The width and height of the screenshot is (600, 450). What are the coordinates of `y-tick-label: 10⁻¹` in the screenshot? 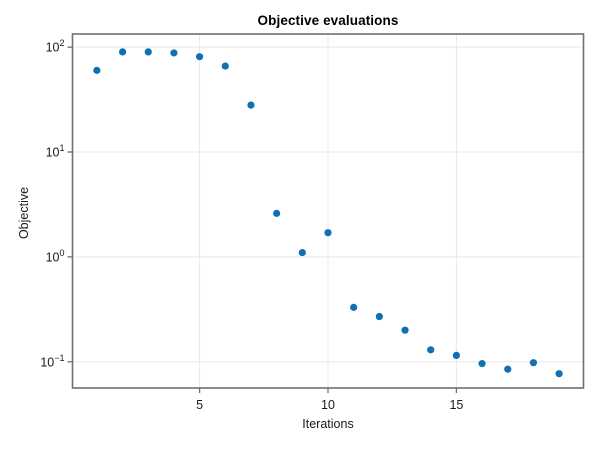 It's located at (52, 361).